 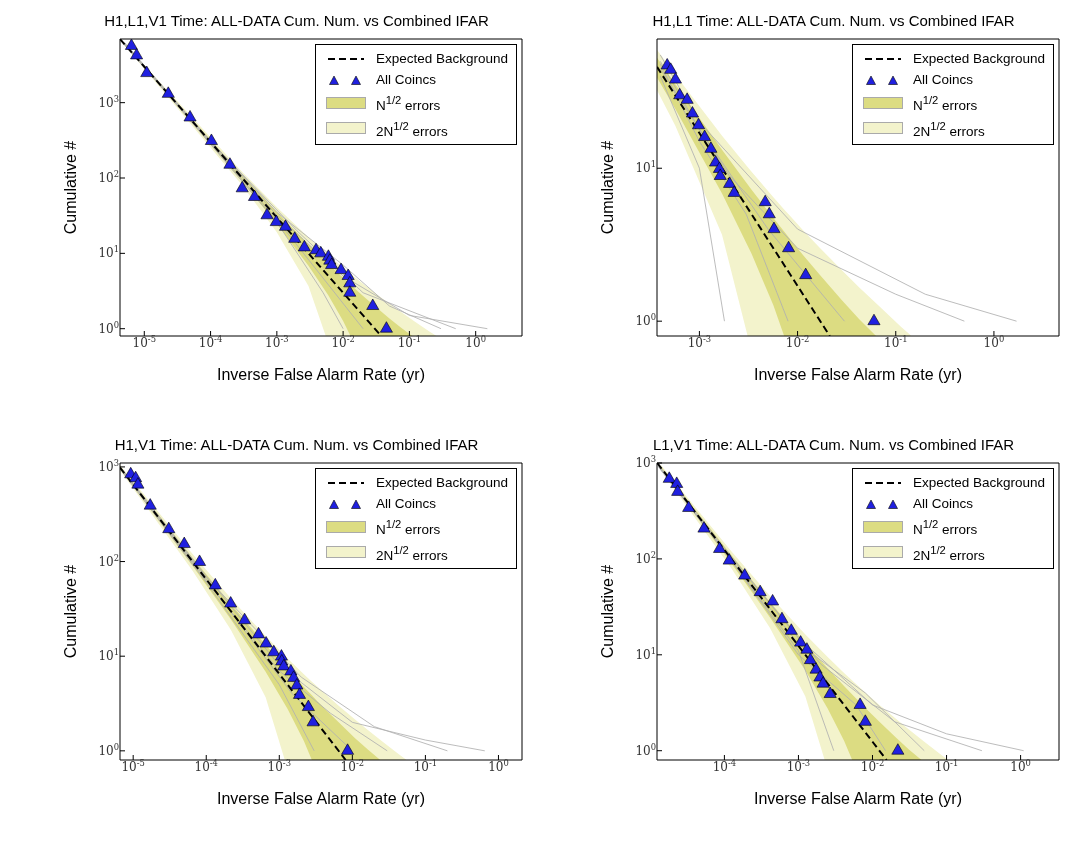 What do you see at coordinates (296, 20) in the screenshot?
I see `chart-title: H1,L1,V1 Time: ALL-DATA Cum. Num. vs Combined IFAR` at bounding box center [296, 20].